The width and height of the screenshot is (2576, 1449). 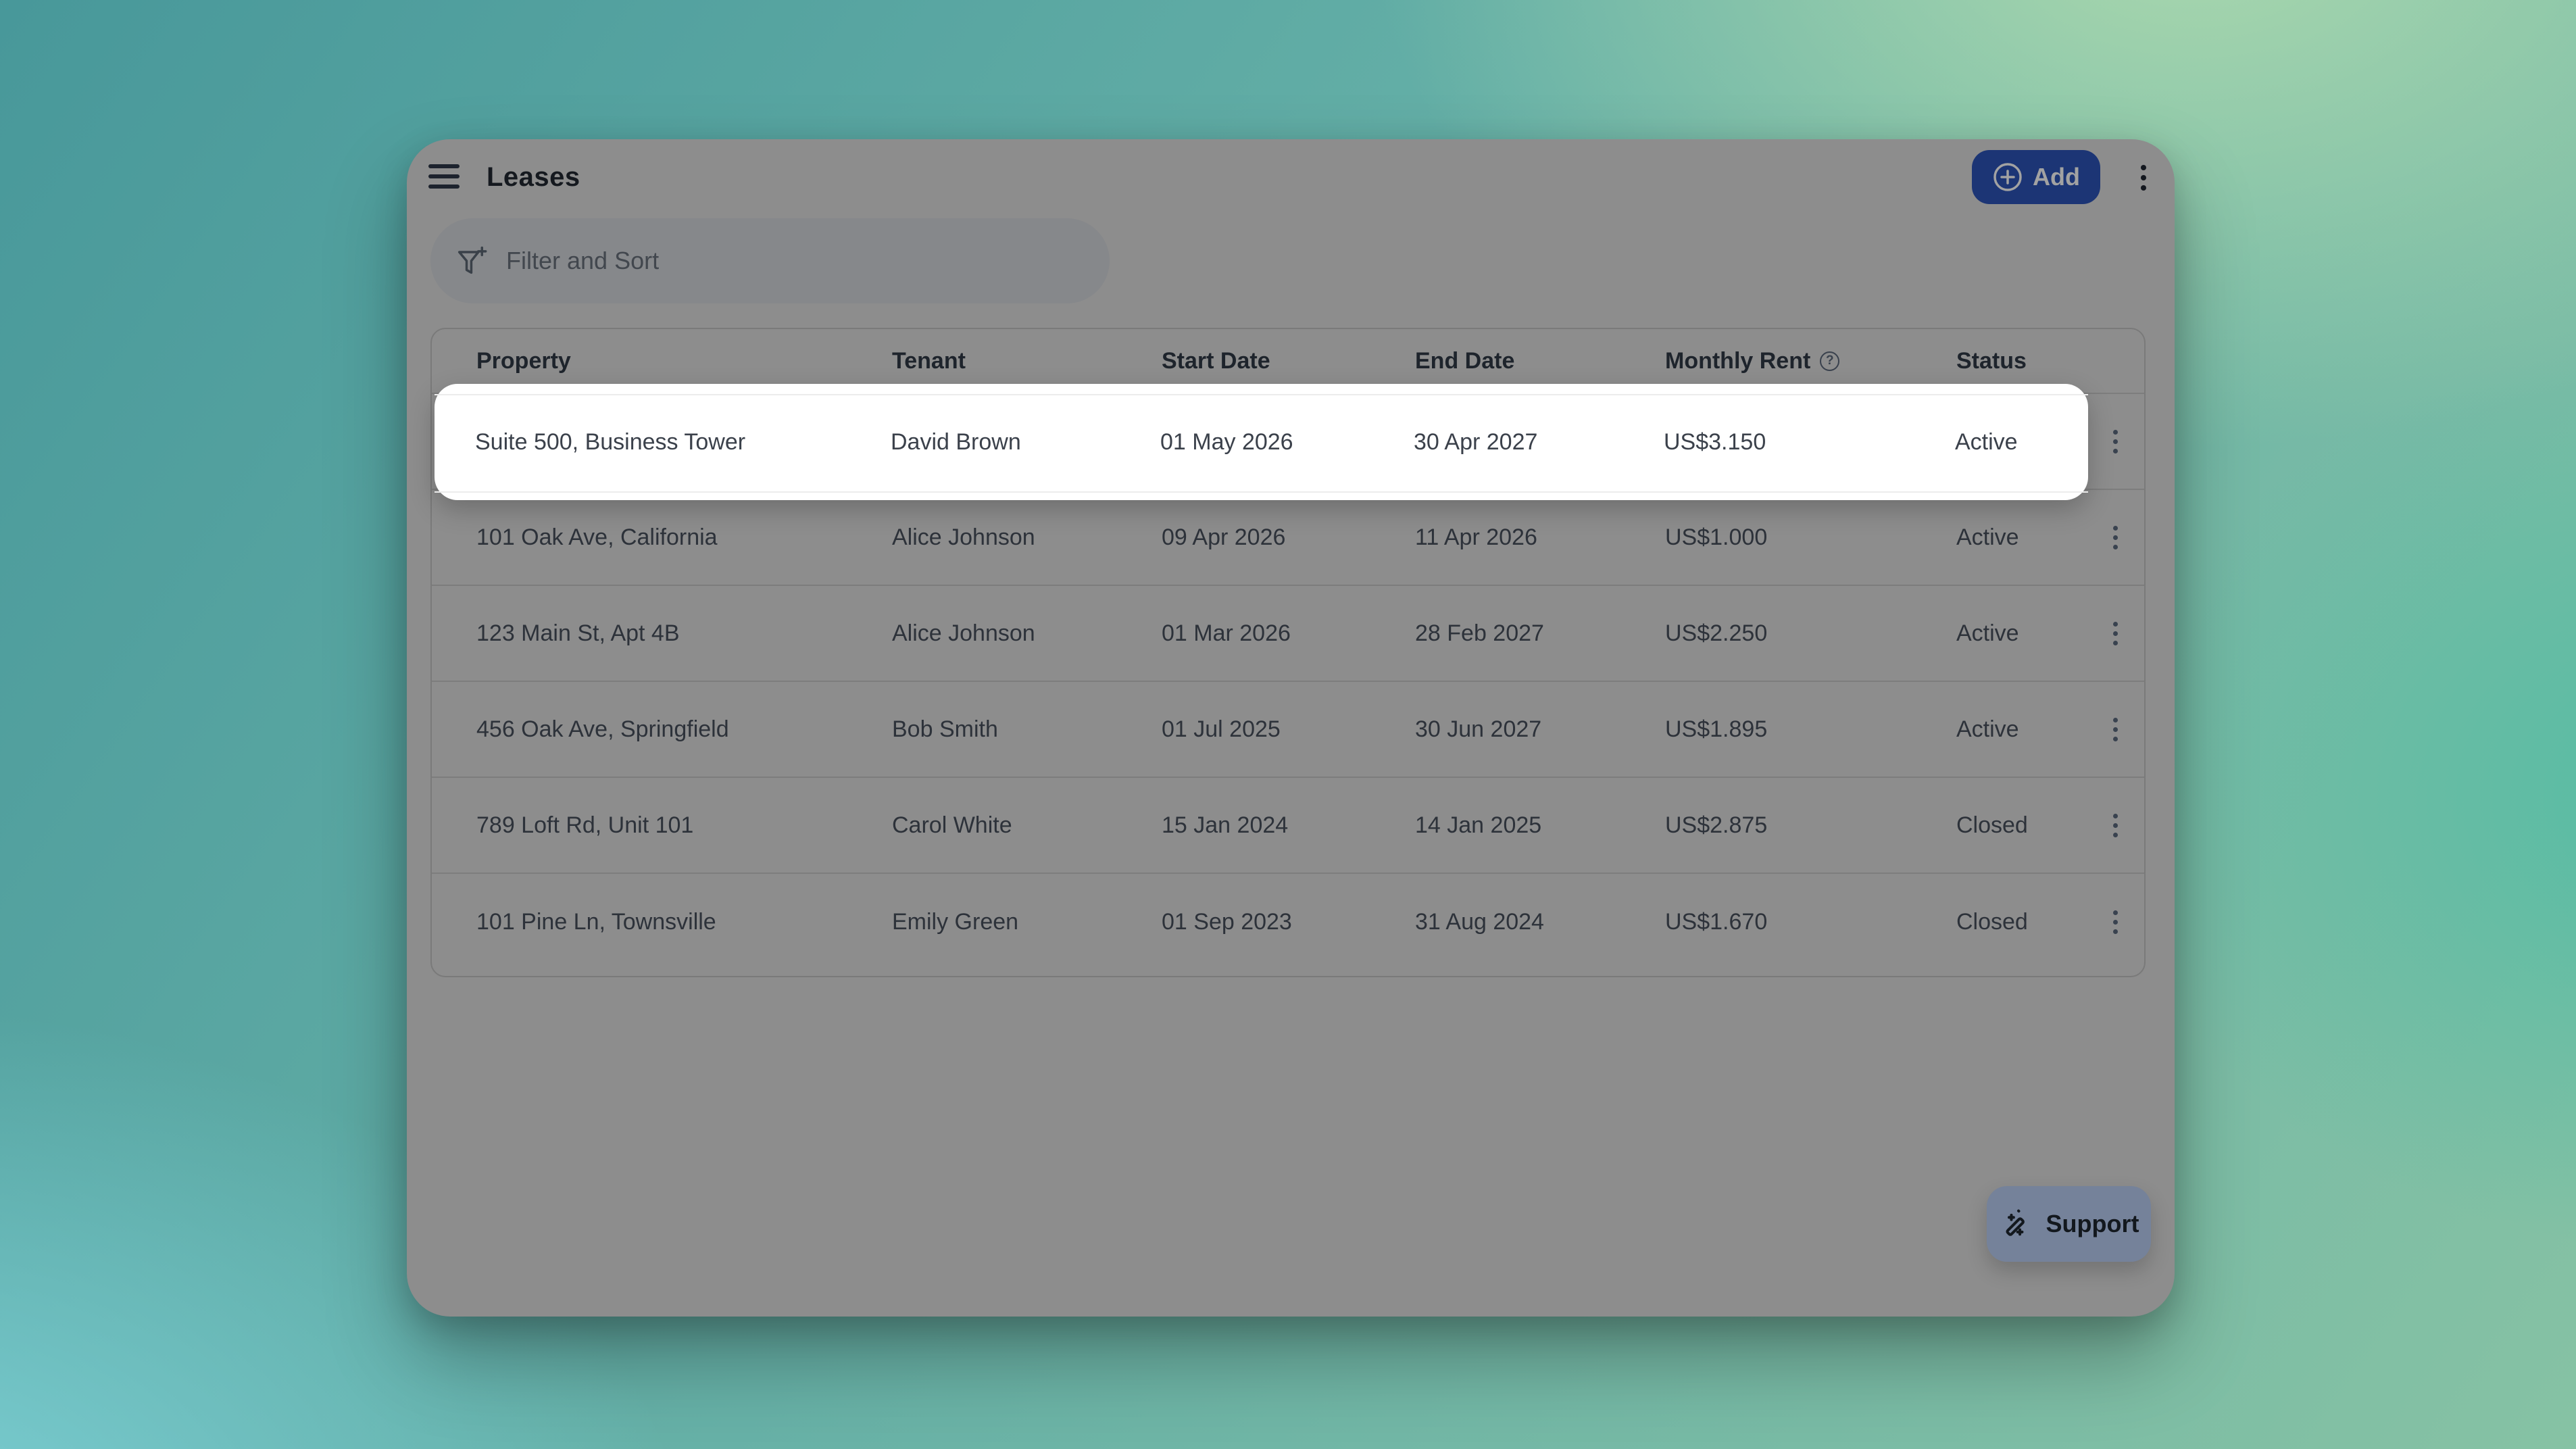 I want to click on cell-tenant: Bob Smith, so click(x=945, y=729).